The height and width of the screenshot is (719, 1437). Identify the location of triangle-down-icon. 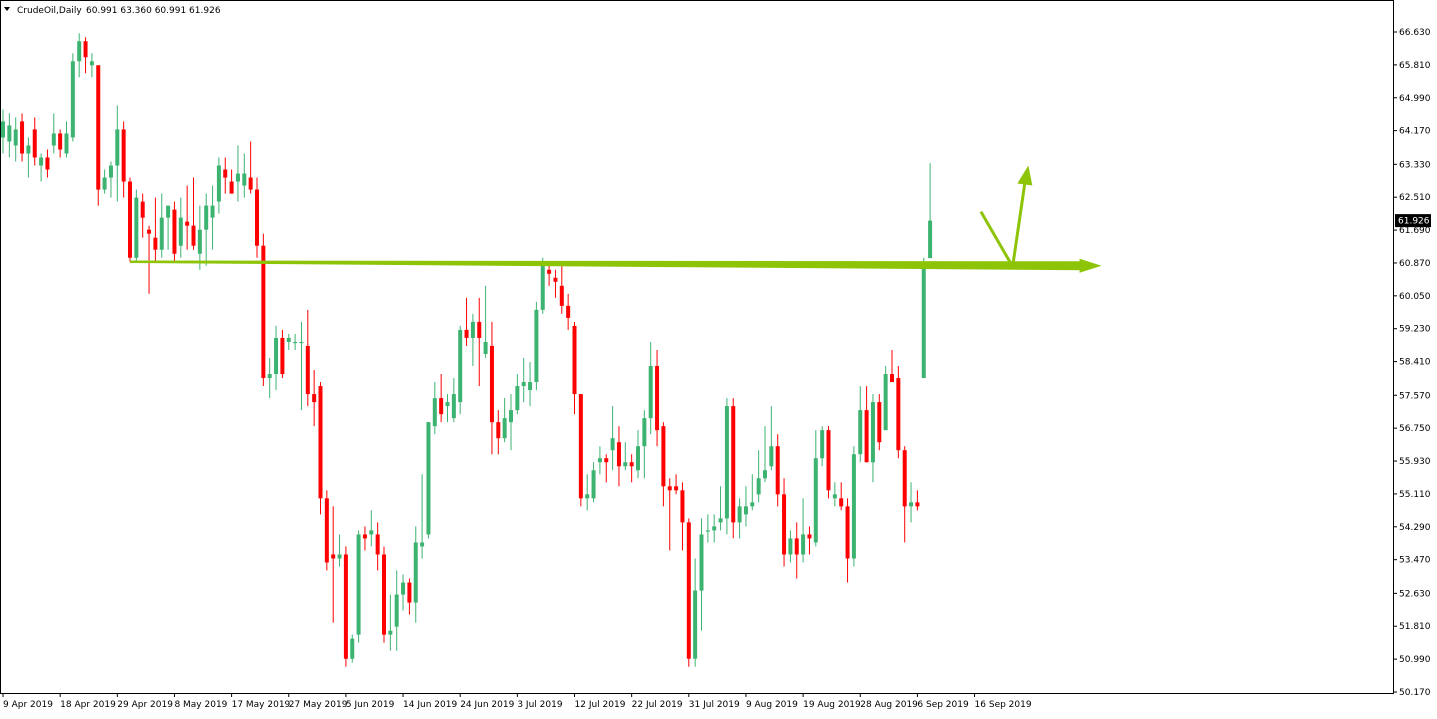
(7, 9).